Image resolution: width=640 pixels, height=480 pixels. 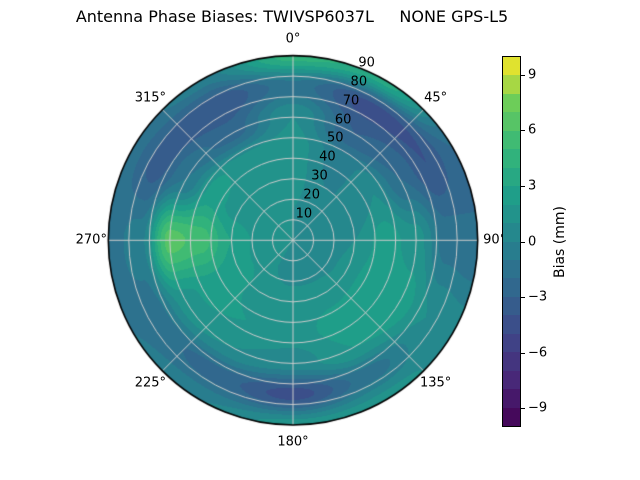 I want to click on colorbar-tick-label: 3, so click(x=532, y=186).